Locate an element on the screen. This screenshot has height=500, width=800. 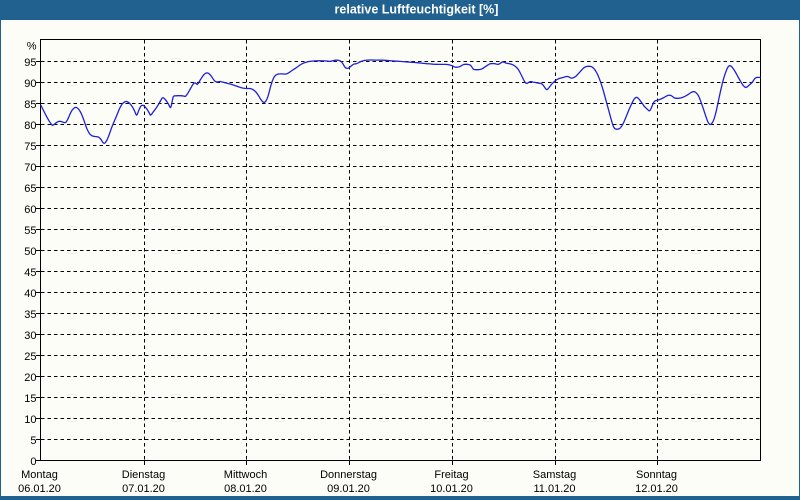
svg-text: 08.01.20 is located at coordinates (245, 489).